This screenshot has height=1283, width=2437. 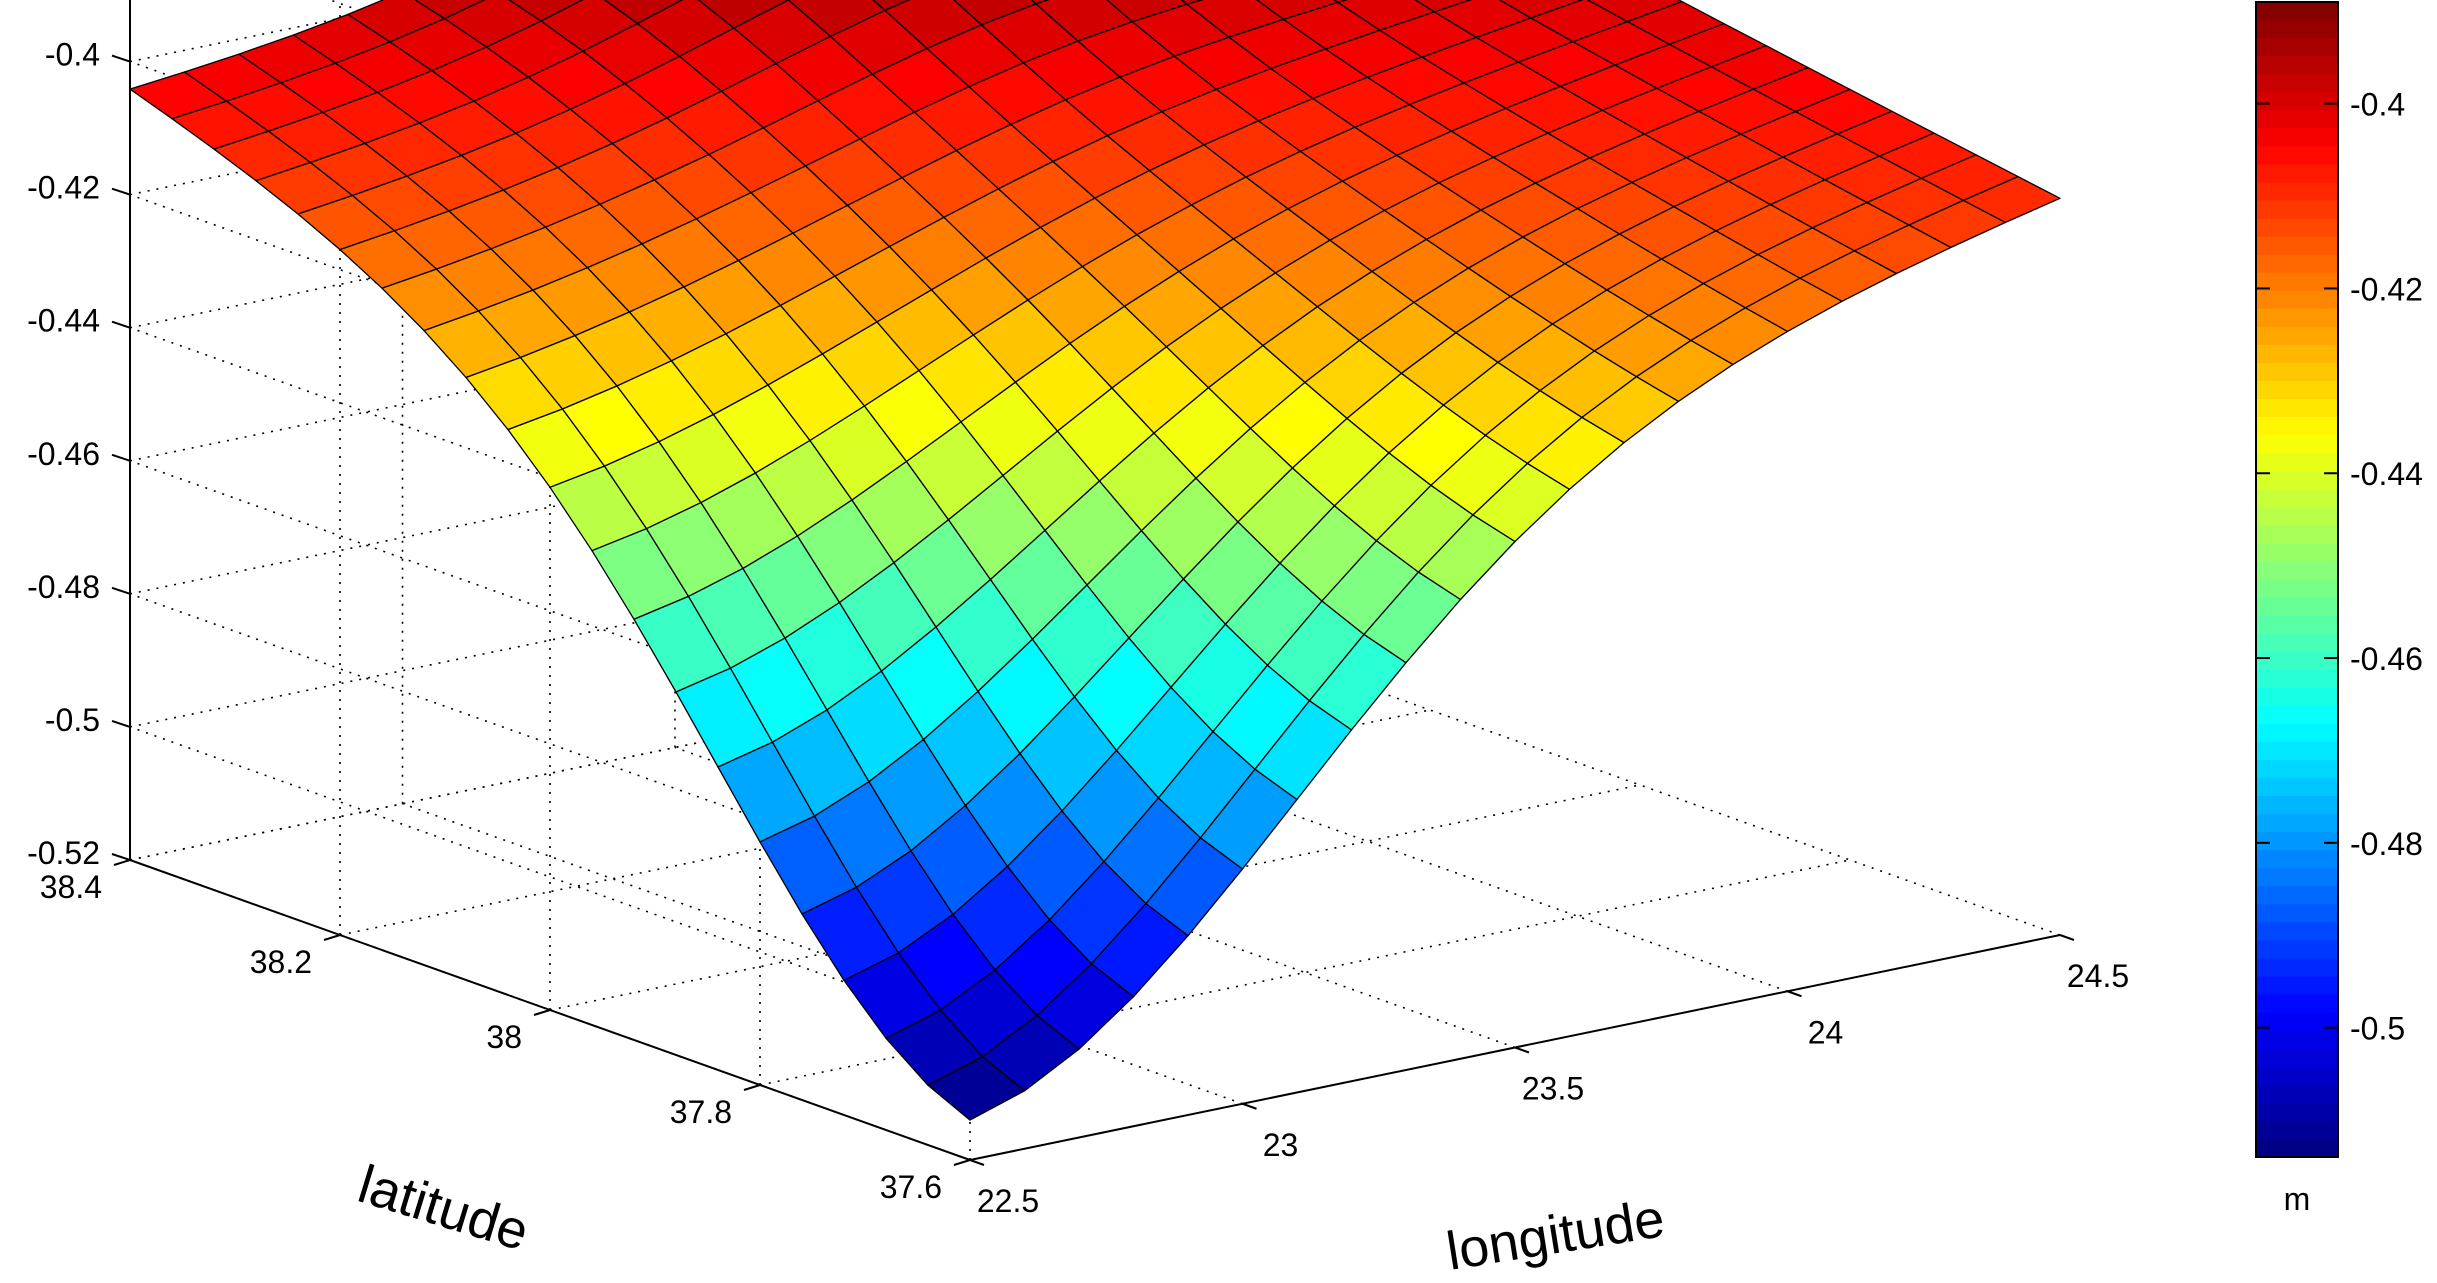 I want to click on grid-line-y-floor, so click(x=1095, y=897).